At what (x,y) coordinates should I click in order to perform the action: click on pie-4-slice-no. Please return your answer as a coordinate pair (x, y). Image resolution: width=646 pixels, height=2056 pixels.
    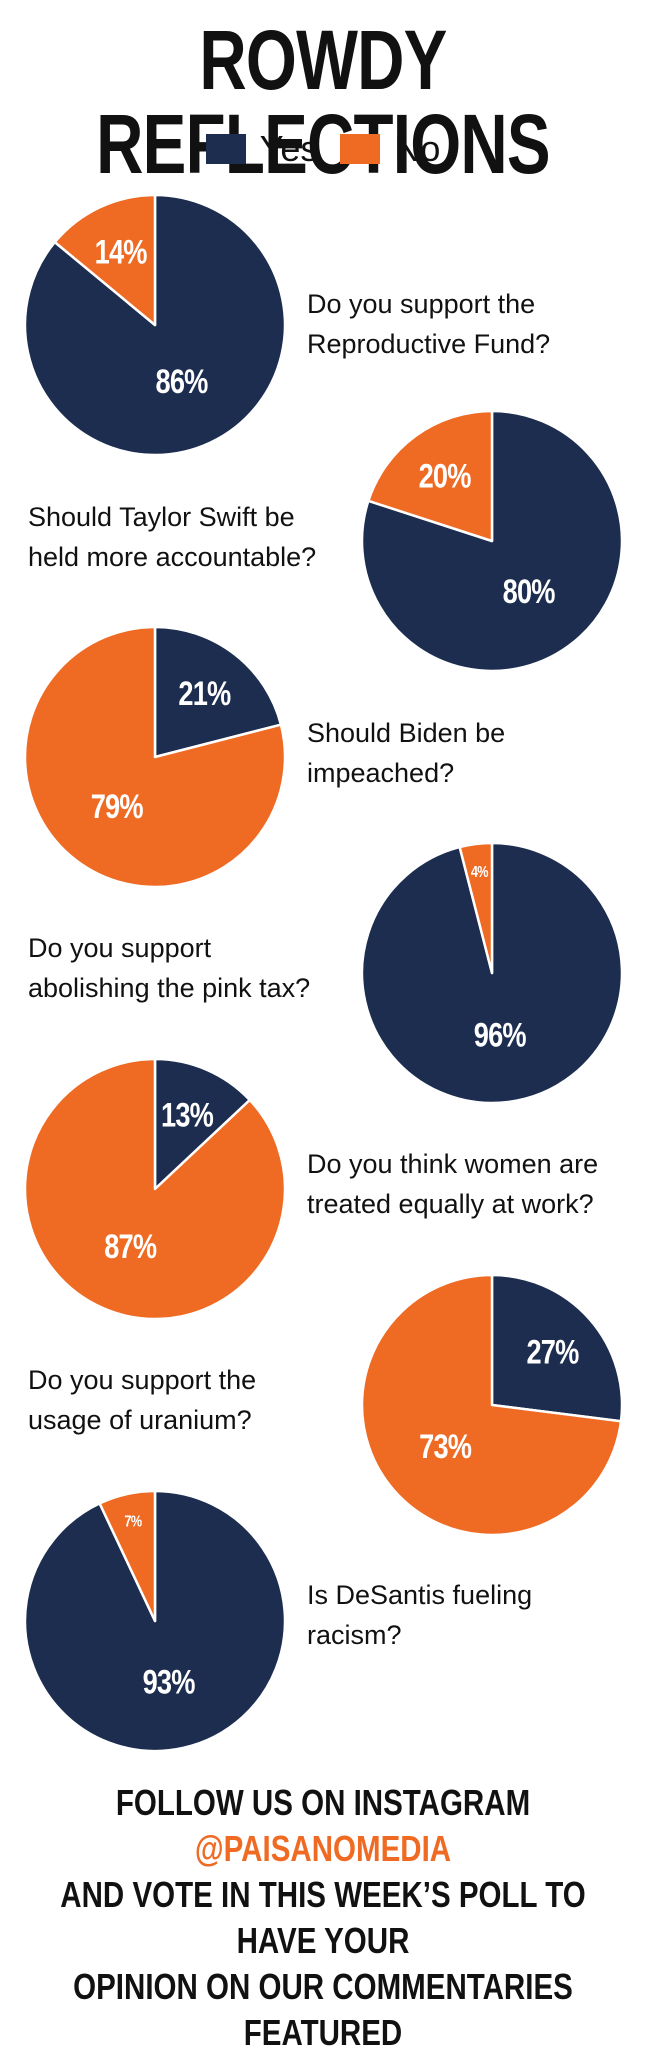
    Looking at the image, I should click on (476, 908).